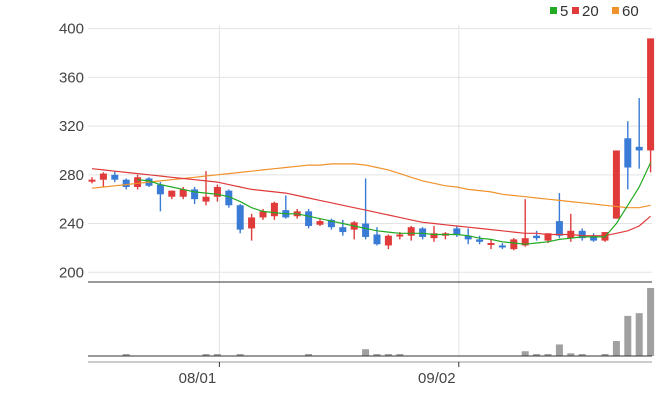  I want to click on y-tick-label: 360, so click(71, 77).